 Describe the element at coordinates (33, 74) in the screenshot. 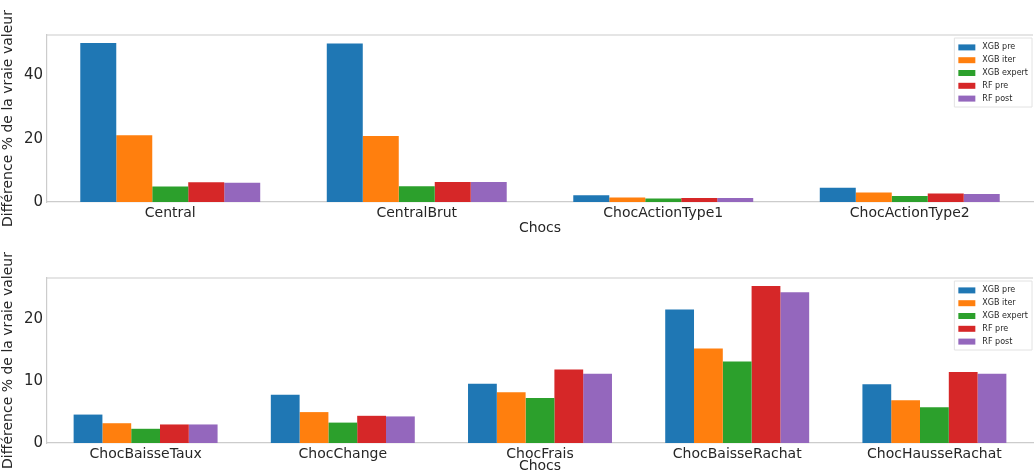

I see `y-tick-label: 40` at that location.